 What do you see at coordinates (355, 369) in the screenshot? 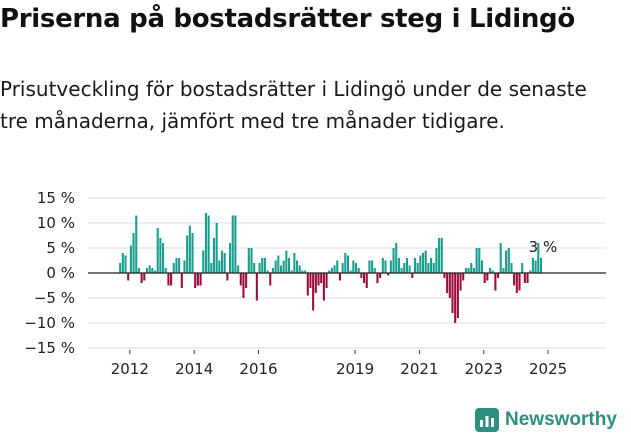
I see `x-tick-label: 2019` at bounding box center [355, 369].